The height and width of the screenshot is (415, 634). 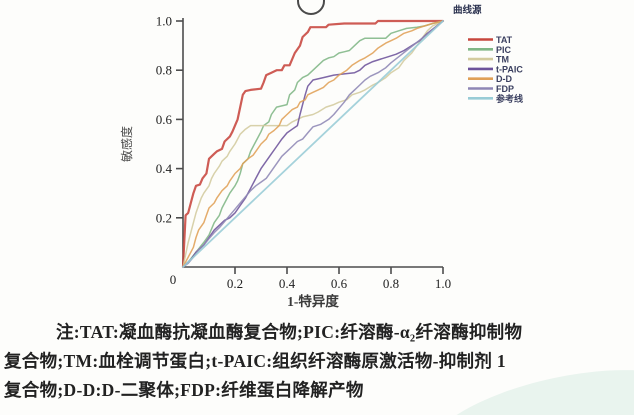 I want to click on y-axis-label: 敏感度, so click(x=126, y=144).